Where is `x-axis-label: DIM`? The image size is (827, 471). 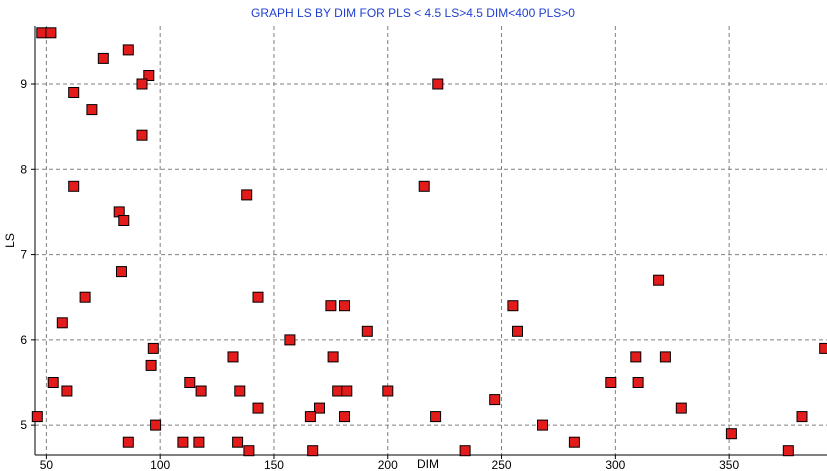 x-axis-label: DIM is located at coordinates (428, 464).